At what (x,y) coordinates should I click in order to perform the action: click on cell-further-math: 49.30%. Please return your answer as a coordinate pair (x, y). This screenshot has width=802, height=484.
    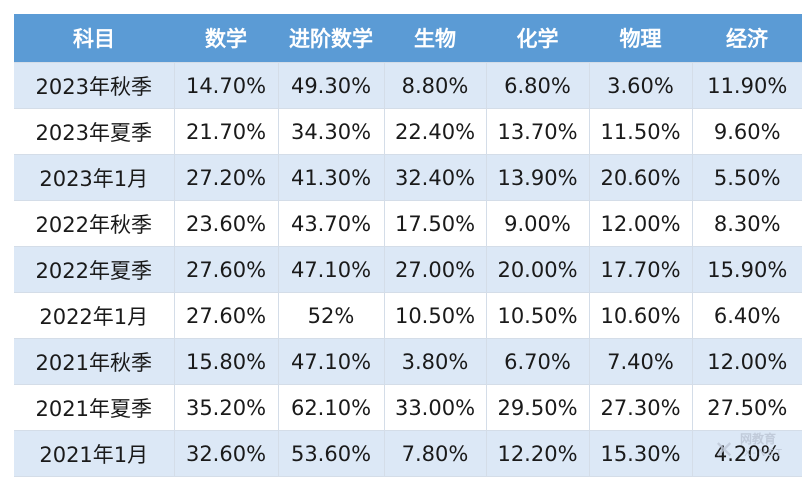
    Looking at the image, I should click on (331, 85).